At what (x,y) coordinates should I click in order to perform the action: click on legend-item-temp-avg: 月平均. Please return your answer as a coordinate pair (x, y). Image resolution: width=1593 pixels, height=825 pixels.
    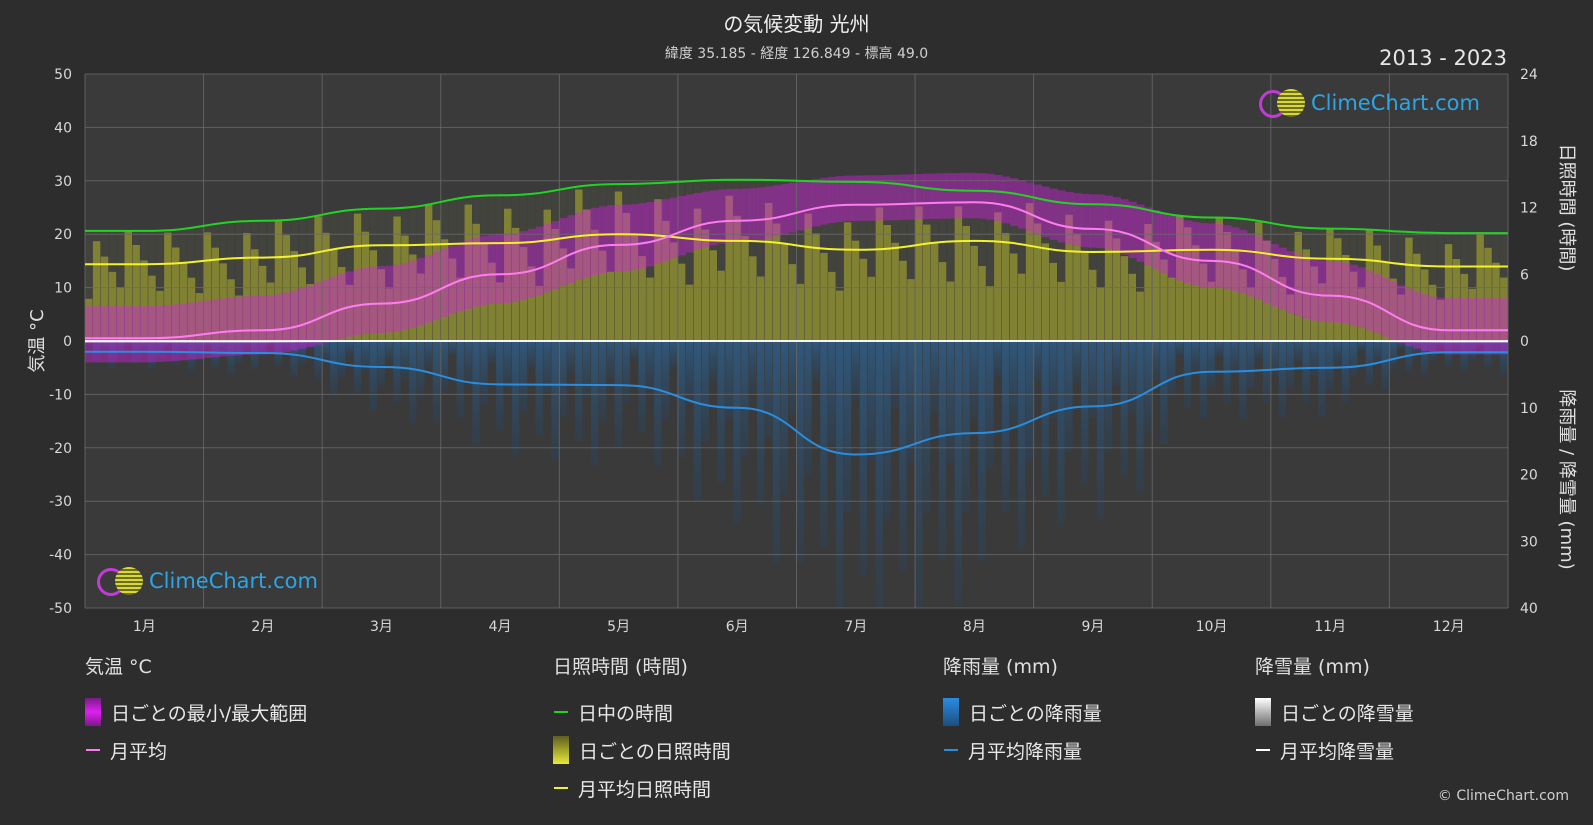
    Looking at the image, I should click on (196, 750).